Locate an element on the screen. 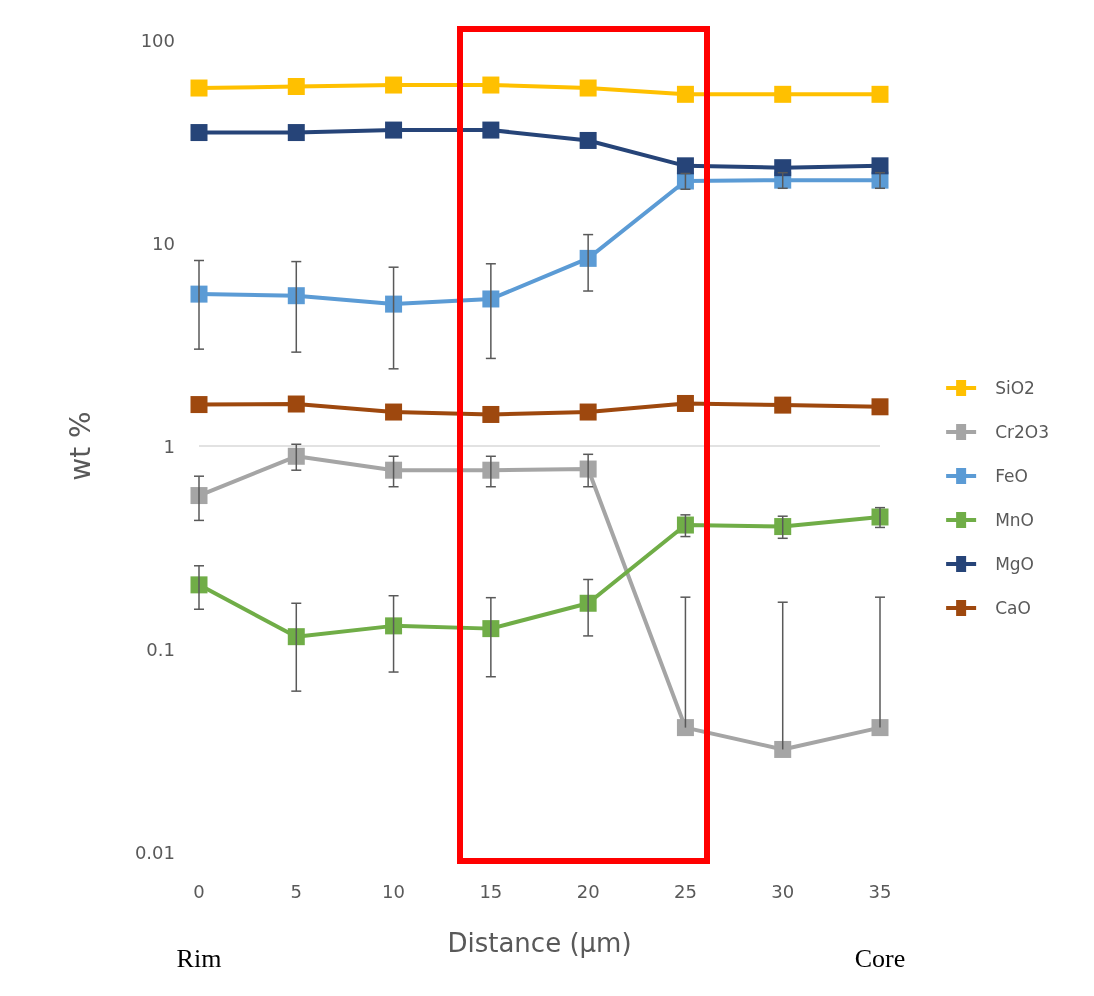 The height and width of the screenshot is (996, 1094). legend-label: MnO is located at coordinates (1014, 520).